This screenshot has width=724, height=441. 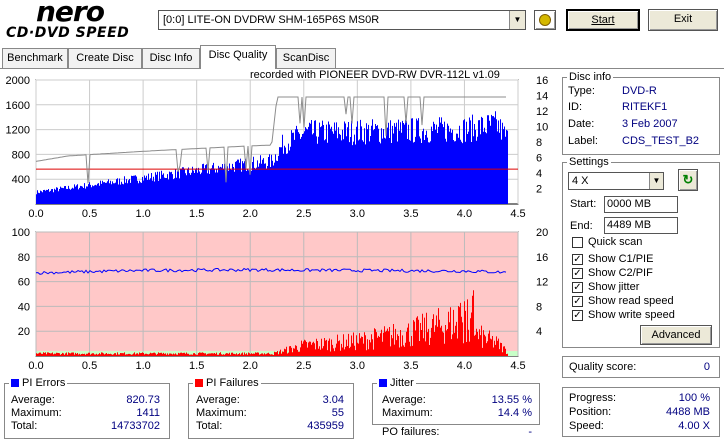 What do you see at coordinates (593, 398) in the screenshot?
I see `progress-label: Progress:` at bounding box center [593, 398].